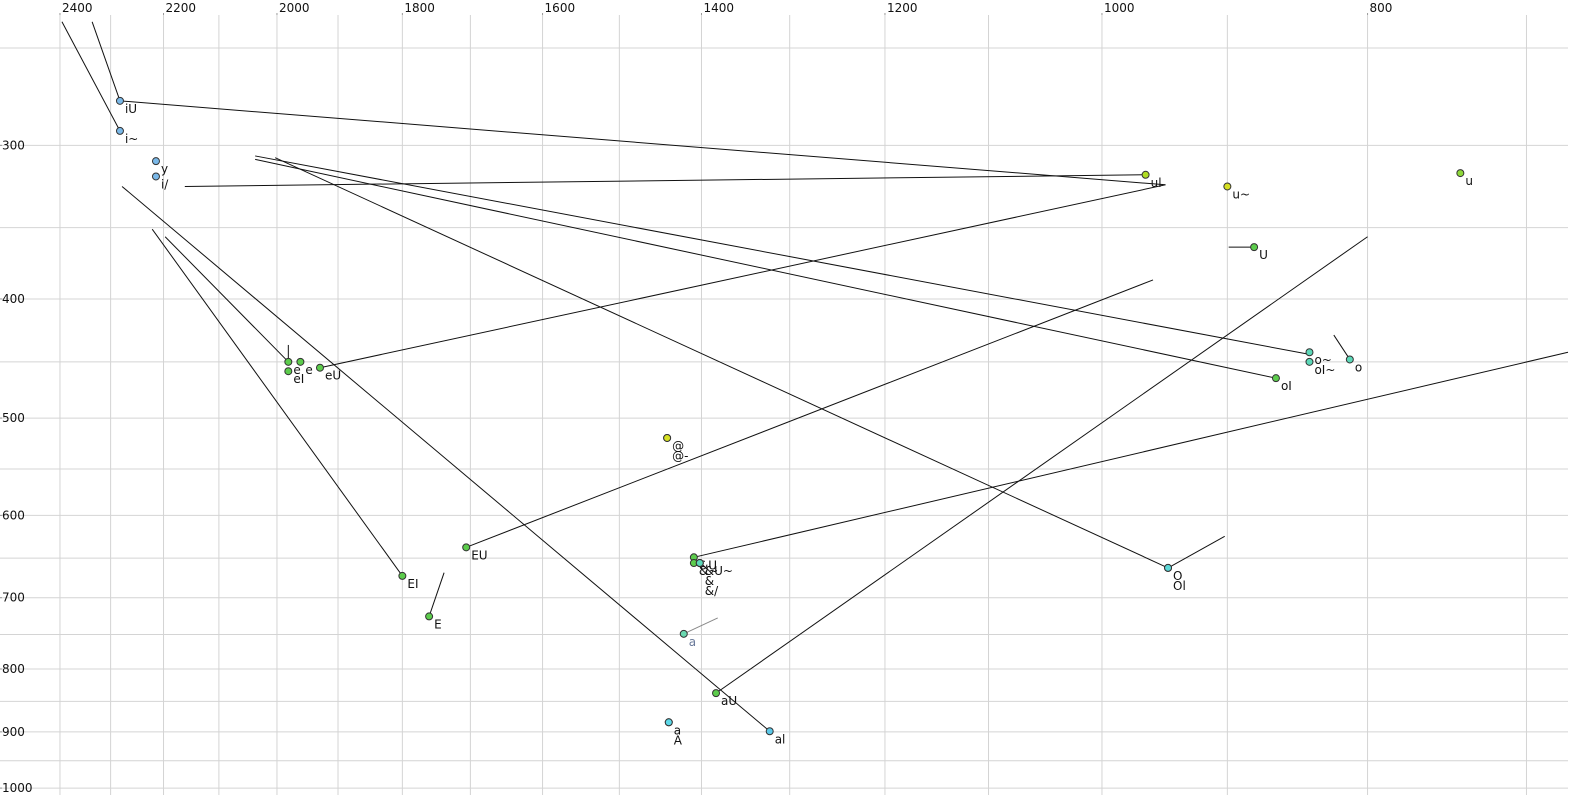 Image resolution: width=1580 pixels, height=800 pixels. What do you see at coordinates (13, 598) in the screenshot?
I see `y-tick-label: 700` at bounding box center [13, 598].